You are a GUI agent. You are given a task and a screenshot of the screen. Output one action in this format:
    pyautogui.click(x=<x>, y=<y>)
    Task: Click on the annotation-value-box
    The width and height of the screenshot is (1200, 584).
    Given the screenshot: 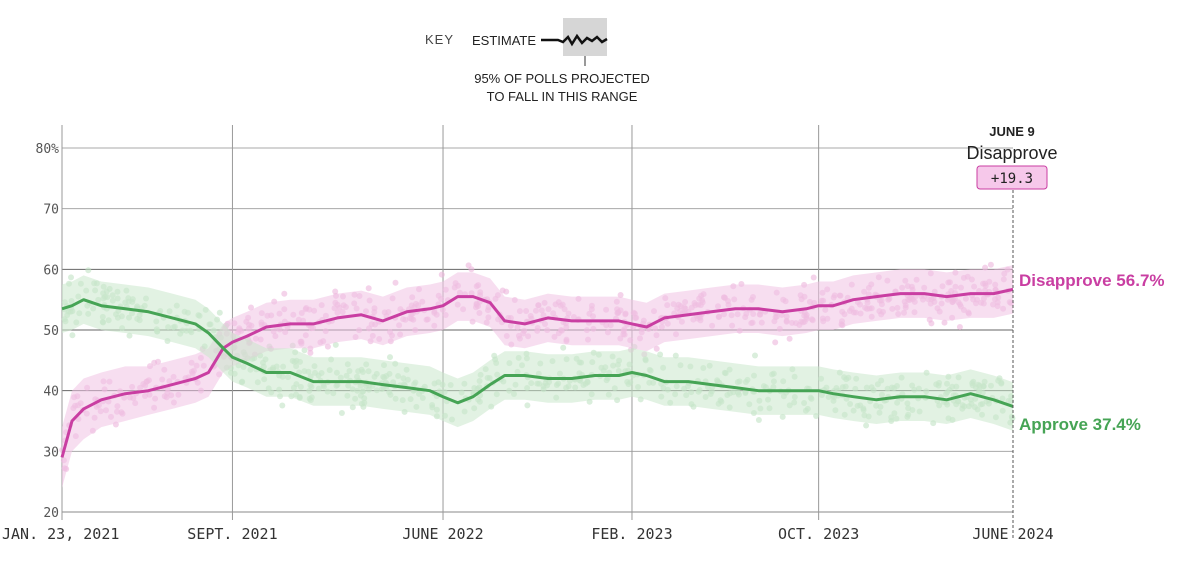 What is the action you would take?
    pyautogui.click(x=1012, y=177)
    